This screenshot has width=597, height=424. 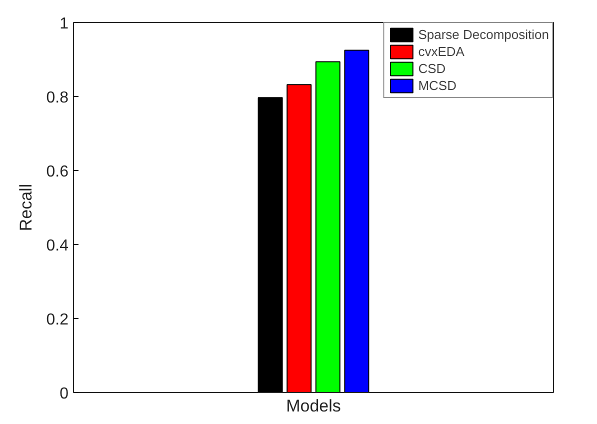 What do you see at coordinates (57, 320) in the screenshot?
I see `y-tick-label: 0.2` at bounding box center [57, 320].